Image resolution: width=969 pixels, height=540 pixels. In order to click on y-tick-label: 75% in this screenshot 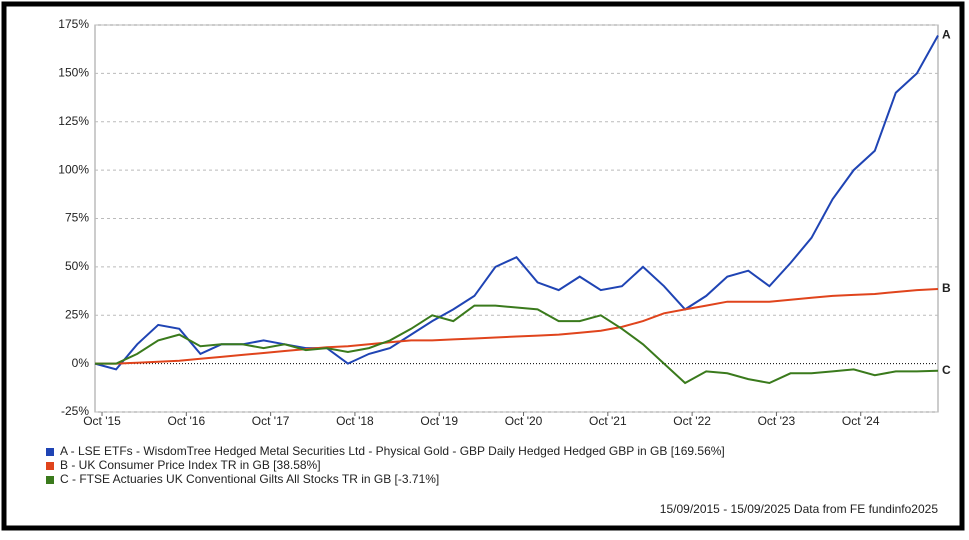, I will do `click(77, 218)`.